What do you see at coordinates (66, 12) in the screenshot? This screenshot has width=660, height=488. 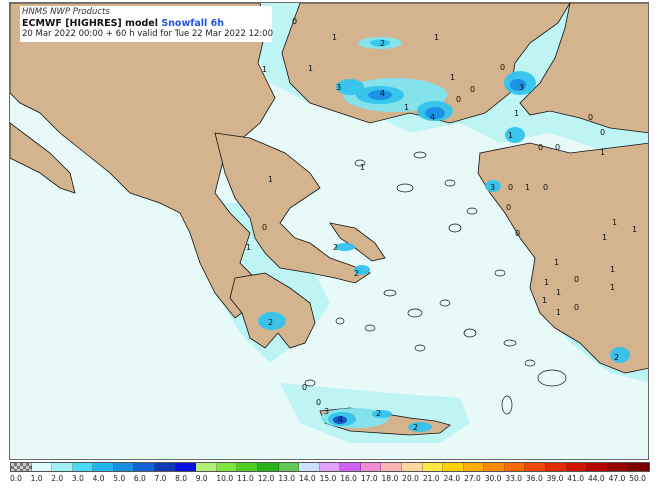 I see `products-label: HNMS NWP Products` at bounding box center [66, 12].